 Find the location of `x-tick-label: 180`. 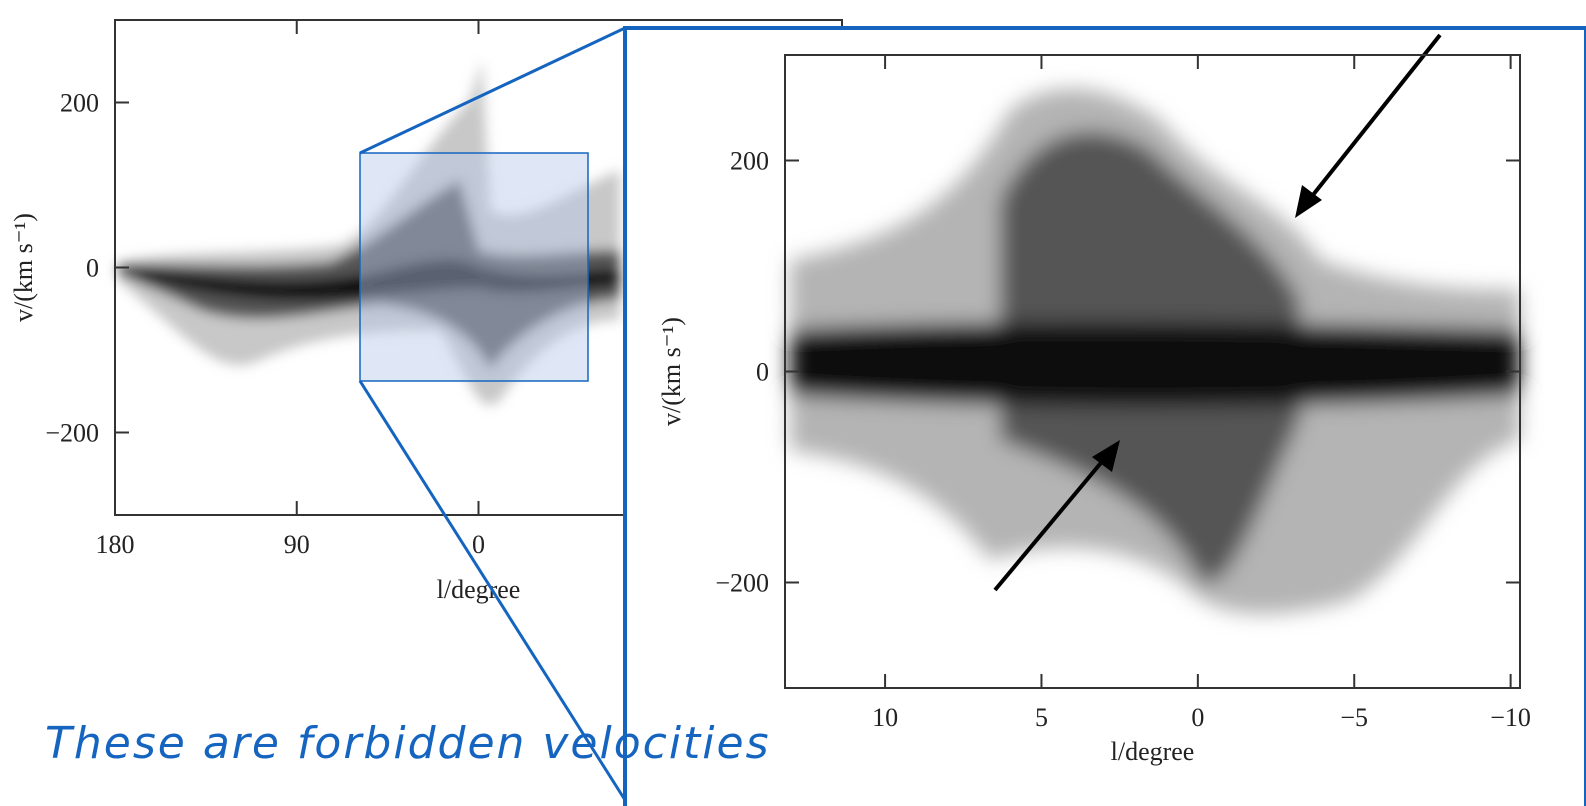

x-tick-label: 180 is located at coordinates (115, 544).